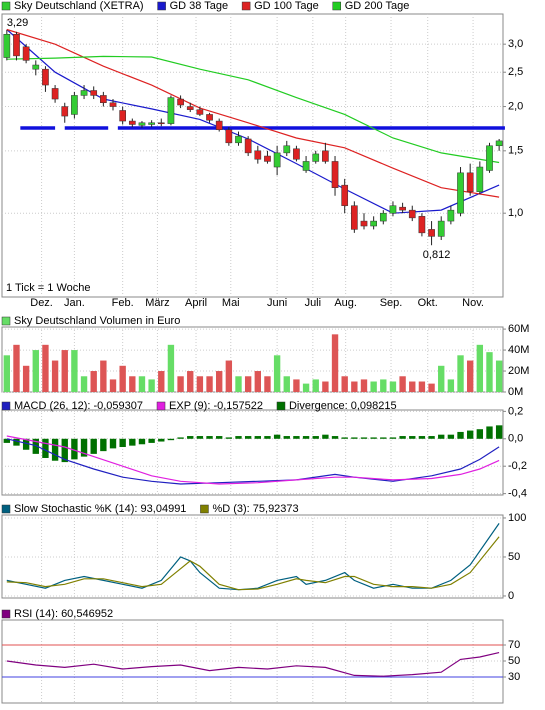  Describe the element at coordinates (196, 303) in the screenshot. I see `x-tick-label: April` at that location.